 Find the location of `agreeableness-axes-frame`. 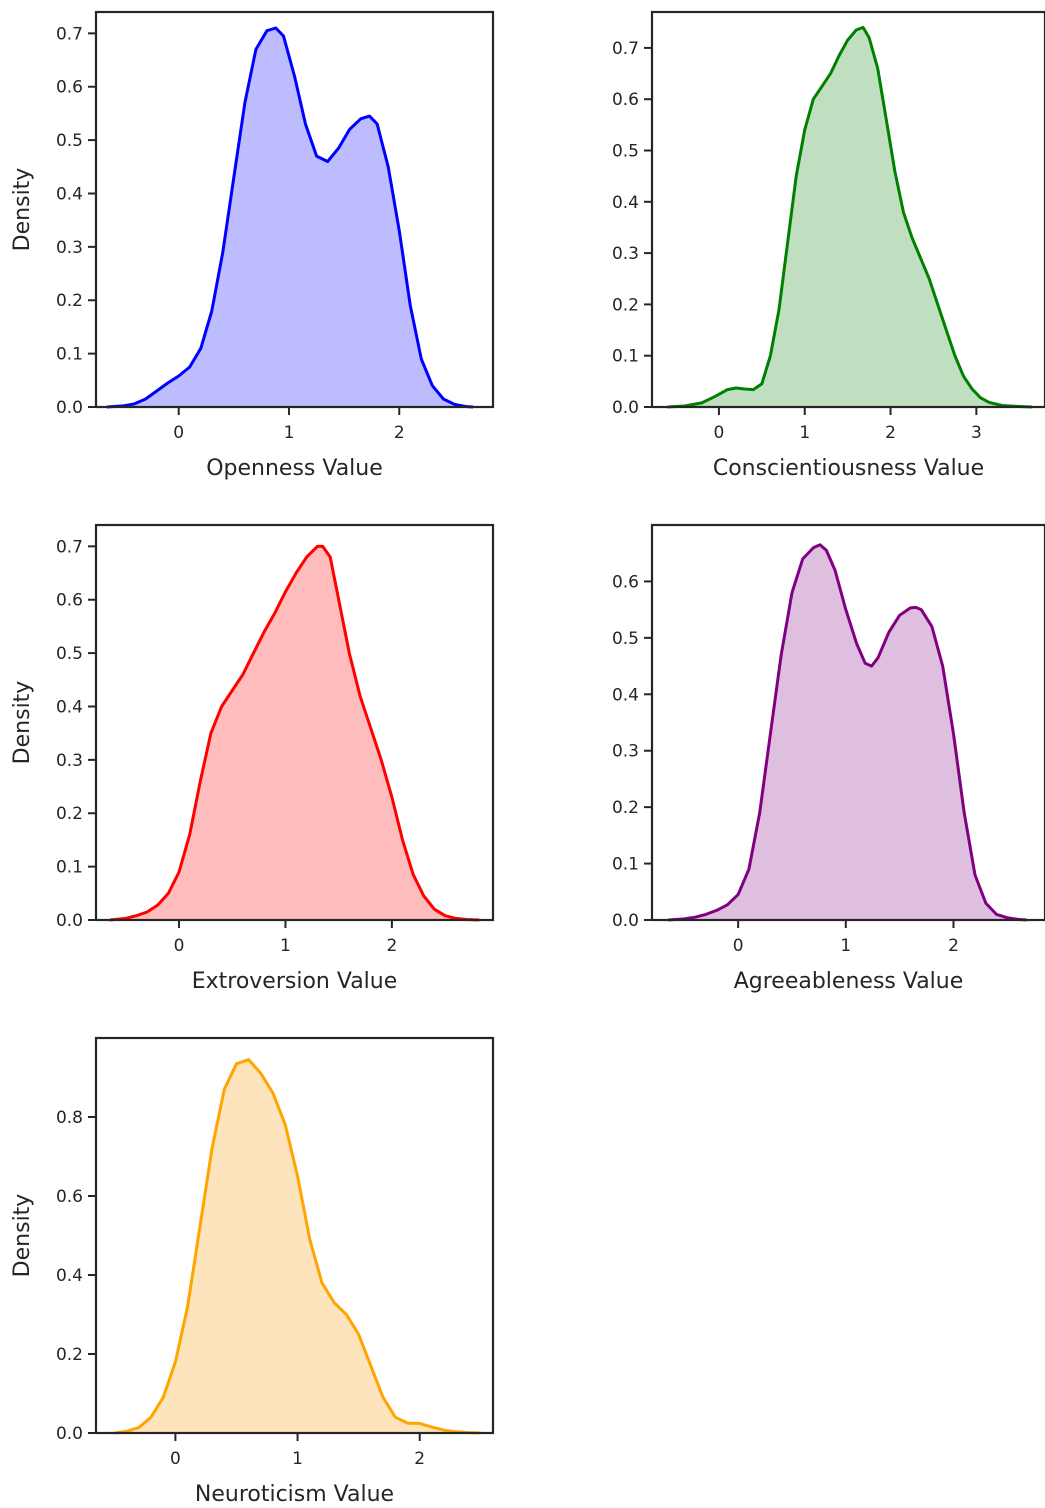

agreeableness-axes-frame is located at coordinates (847, 722).